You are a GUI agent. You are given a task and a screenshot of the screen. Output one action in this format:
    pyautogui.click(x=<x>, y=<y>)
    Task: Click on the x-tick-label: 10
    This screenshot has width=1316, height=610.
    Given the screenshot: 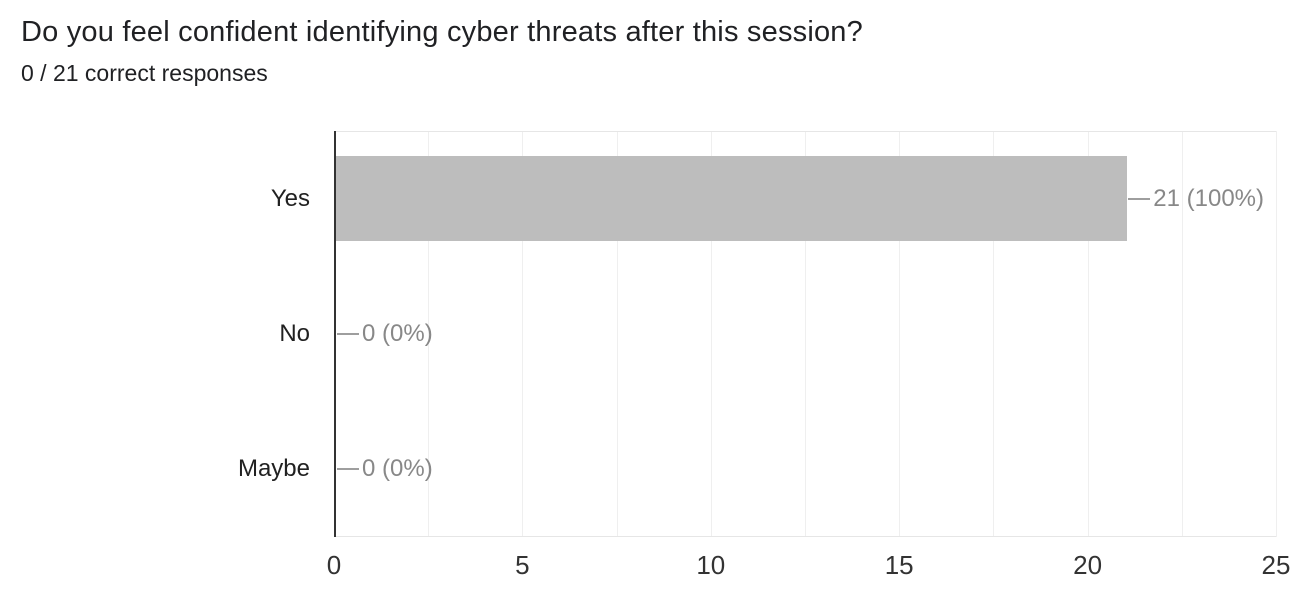 What is the action you would take?
    pyautogui.click(x=711, y=565)
    